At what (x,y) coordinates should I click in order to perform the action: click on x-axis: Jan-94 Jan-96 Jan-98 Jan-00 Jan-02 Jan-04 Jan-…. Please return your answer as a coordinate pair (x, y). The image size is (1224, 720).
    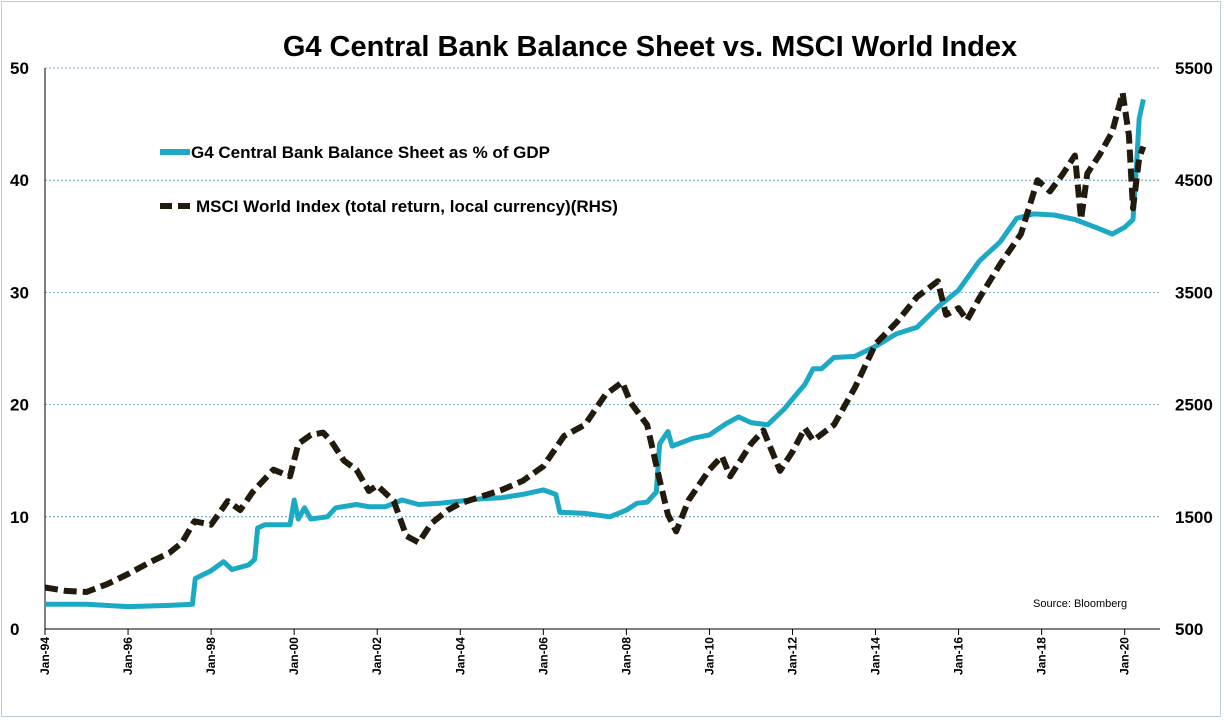
    Looking at the image, I should click on (599, 651).